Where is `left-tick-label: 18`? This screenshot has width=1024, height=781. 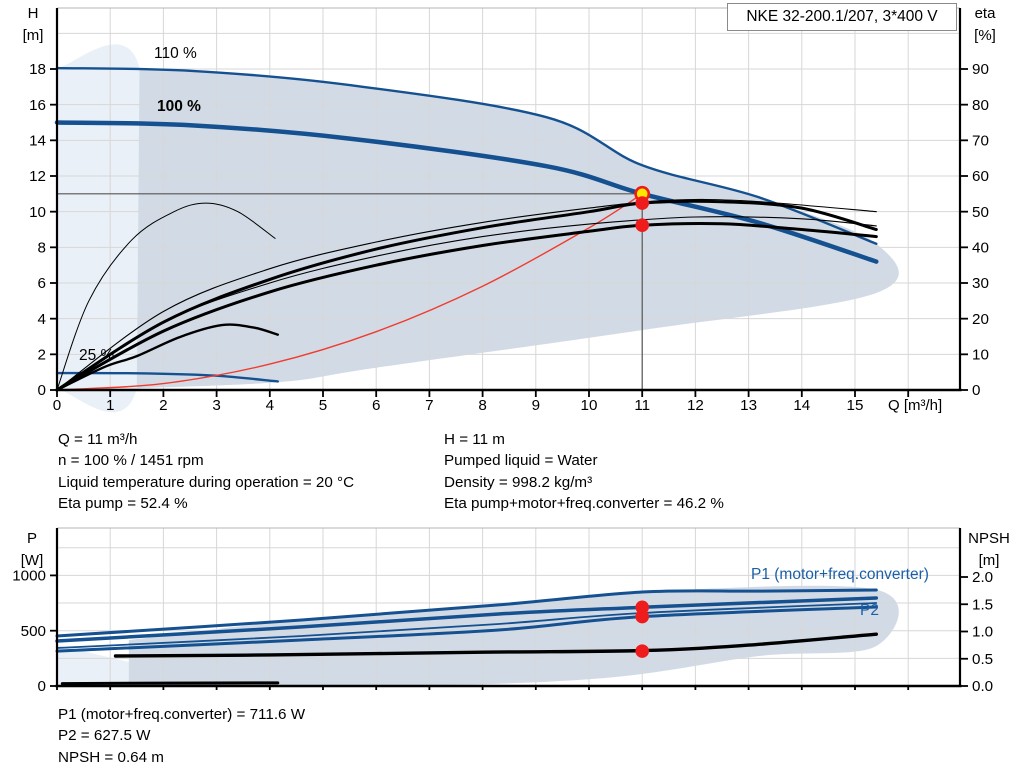
left-tick-label: 18 is located at coordinates (37, 69).